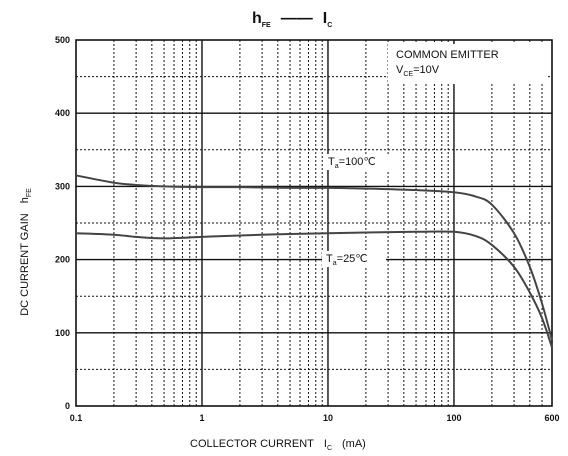 This screenshot has width=568, height=456. I want to click on series2-label: Ta=25℃, so click(347, 260).